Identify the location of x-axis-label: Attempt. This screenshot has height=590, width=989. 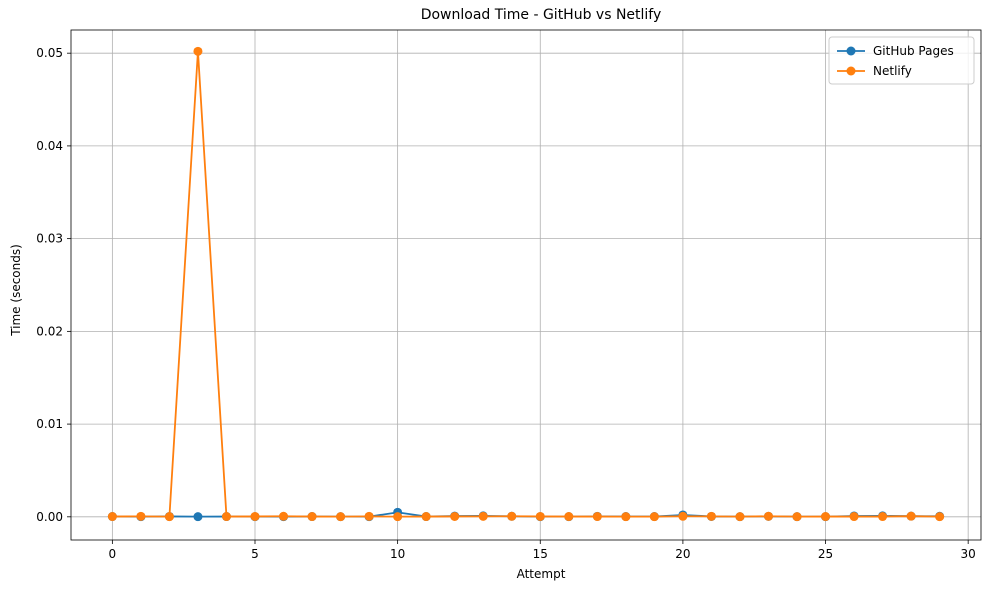
(541, 574).